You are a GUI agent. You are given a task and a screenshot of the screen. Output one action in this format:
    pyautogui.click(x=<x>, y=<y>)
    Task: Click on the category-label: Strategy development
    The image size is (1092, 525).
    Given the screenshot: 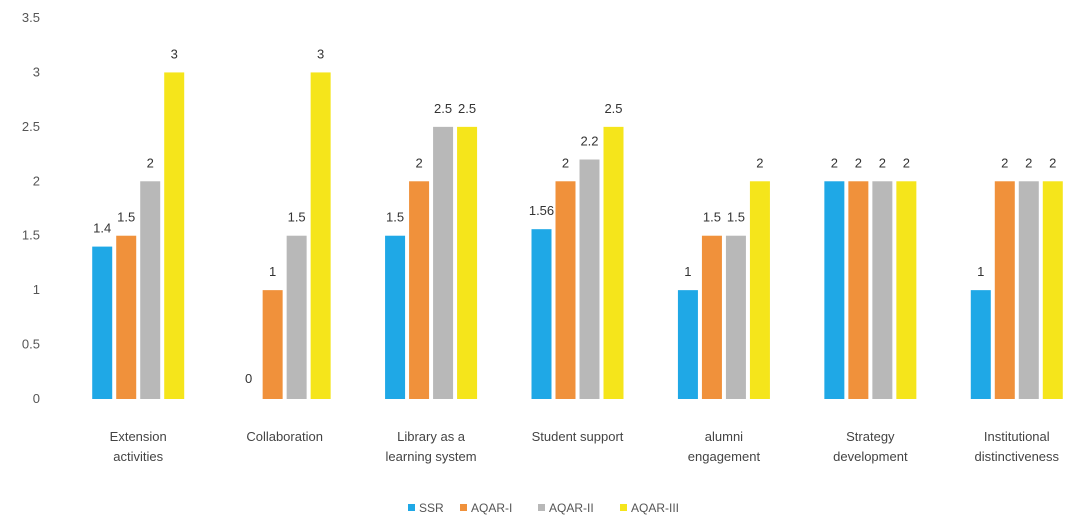 What is the action you would take?
    pyautogui.click(x=870, y=446)
    